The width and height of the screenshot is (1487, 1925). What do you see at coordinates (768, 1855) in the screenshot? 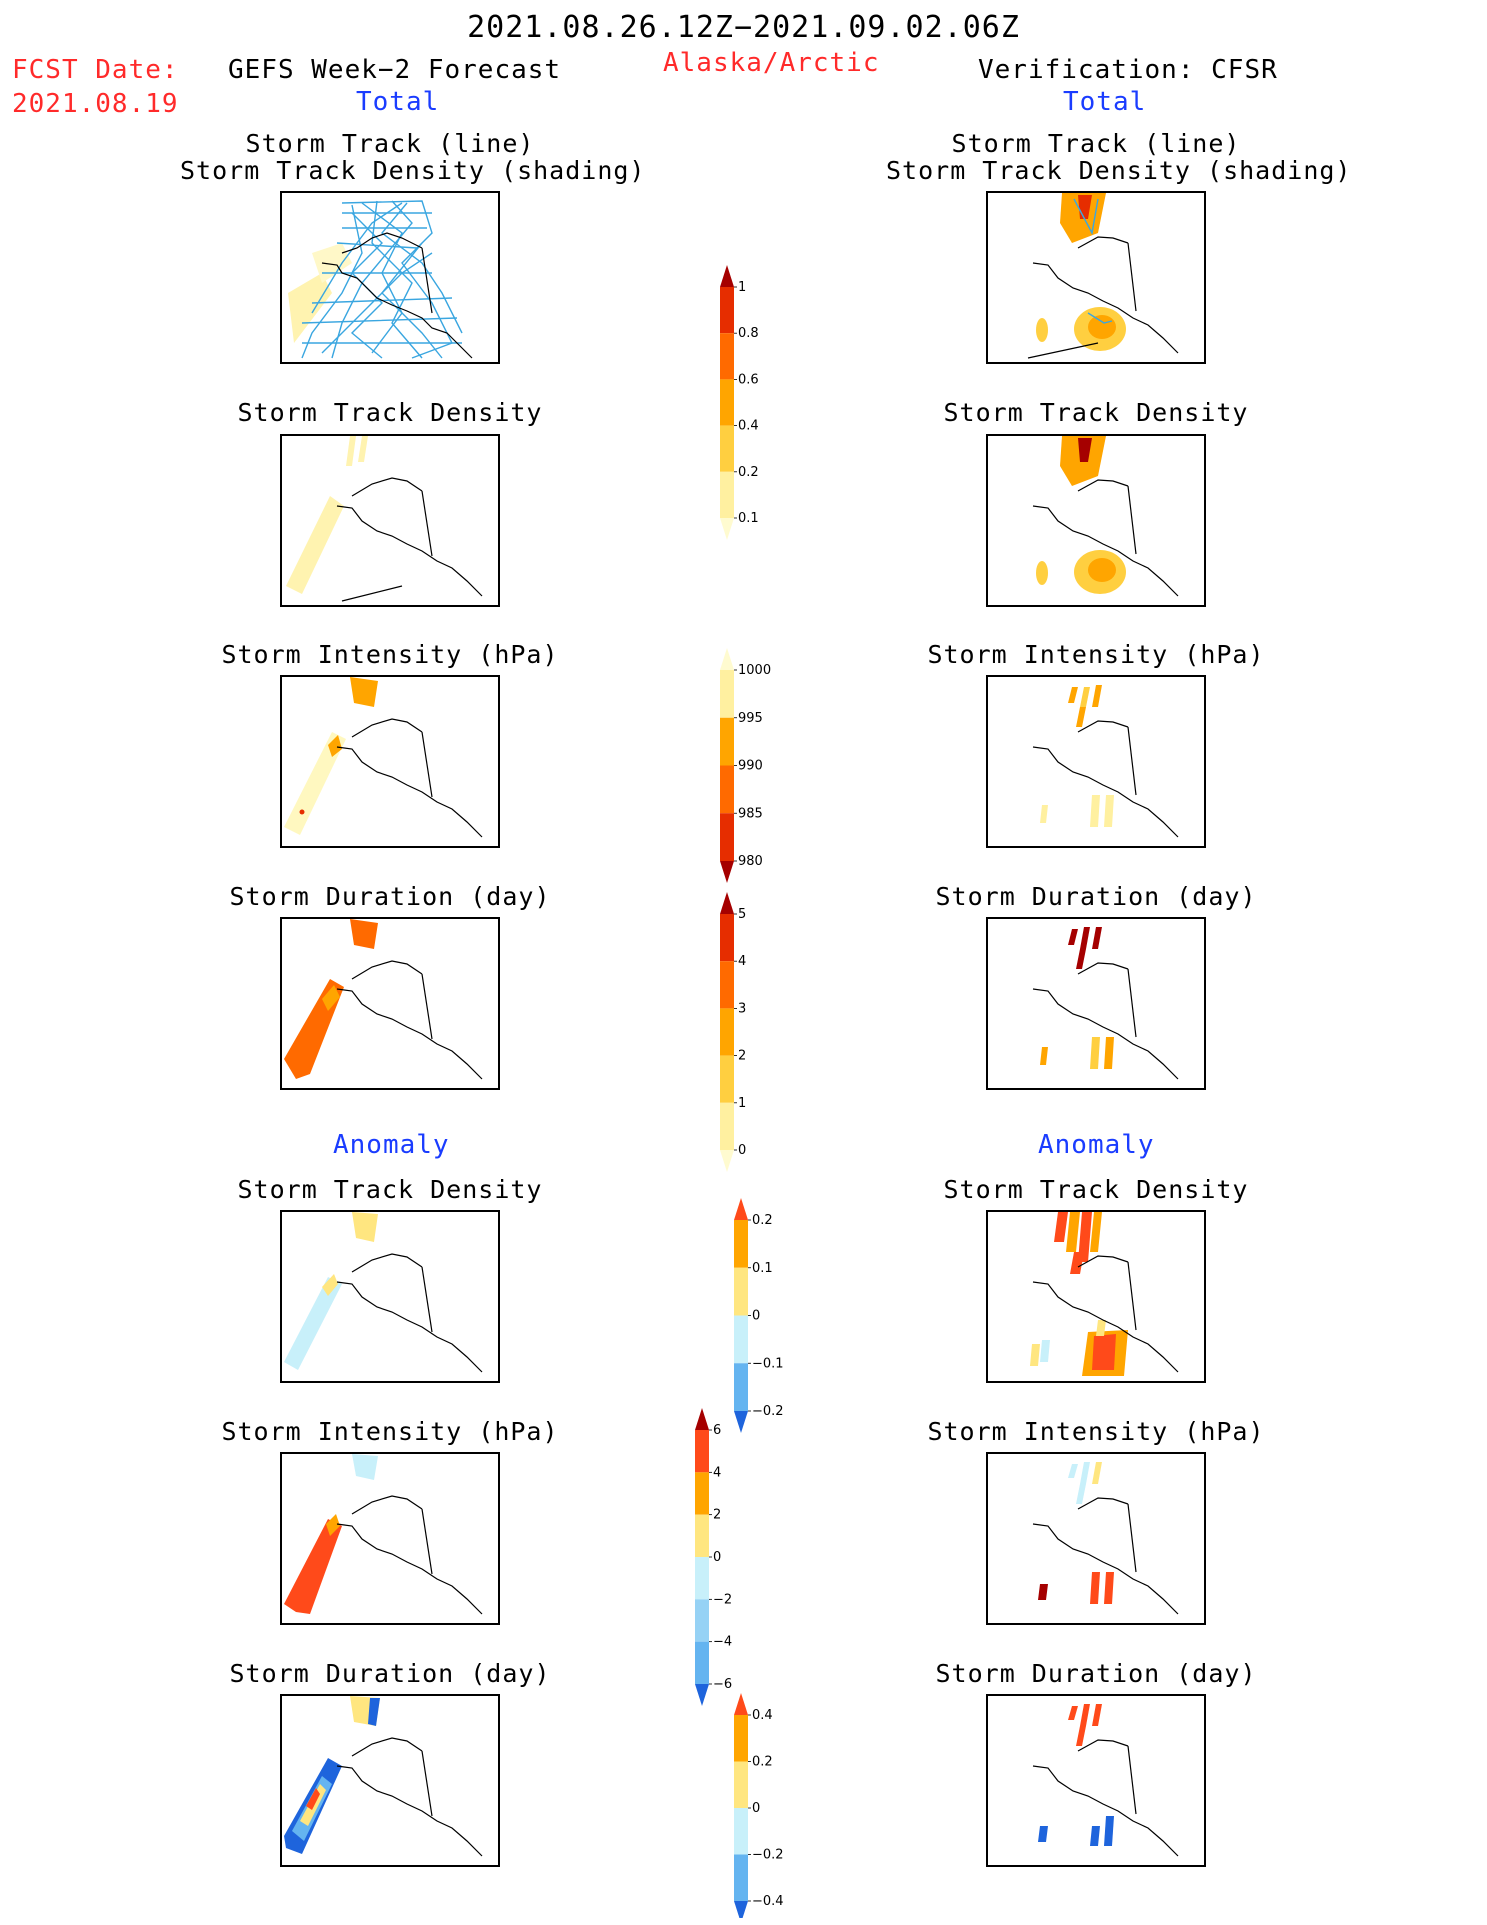
I see `colorbar-tick-label: −0.2` at bounding box center [768, 1855].